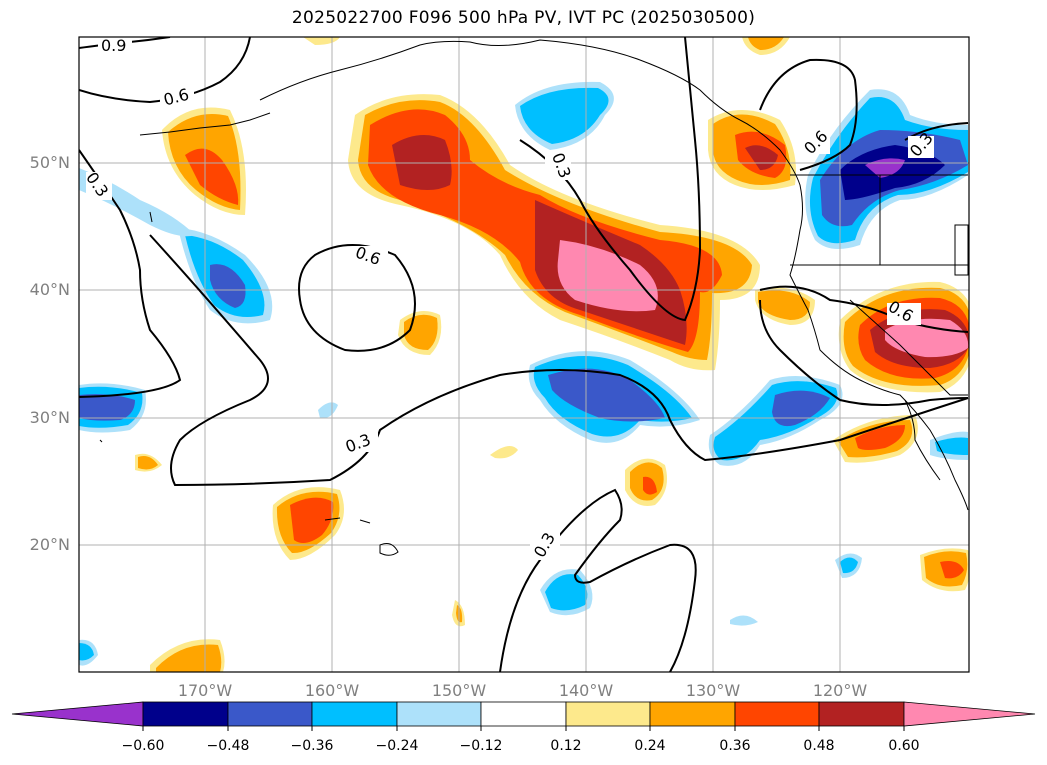  Describe the element at coordinates (904, 746) in the screenshot. I see `colorbar-tick-label: 0.60` at that location.